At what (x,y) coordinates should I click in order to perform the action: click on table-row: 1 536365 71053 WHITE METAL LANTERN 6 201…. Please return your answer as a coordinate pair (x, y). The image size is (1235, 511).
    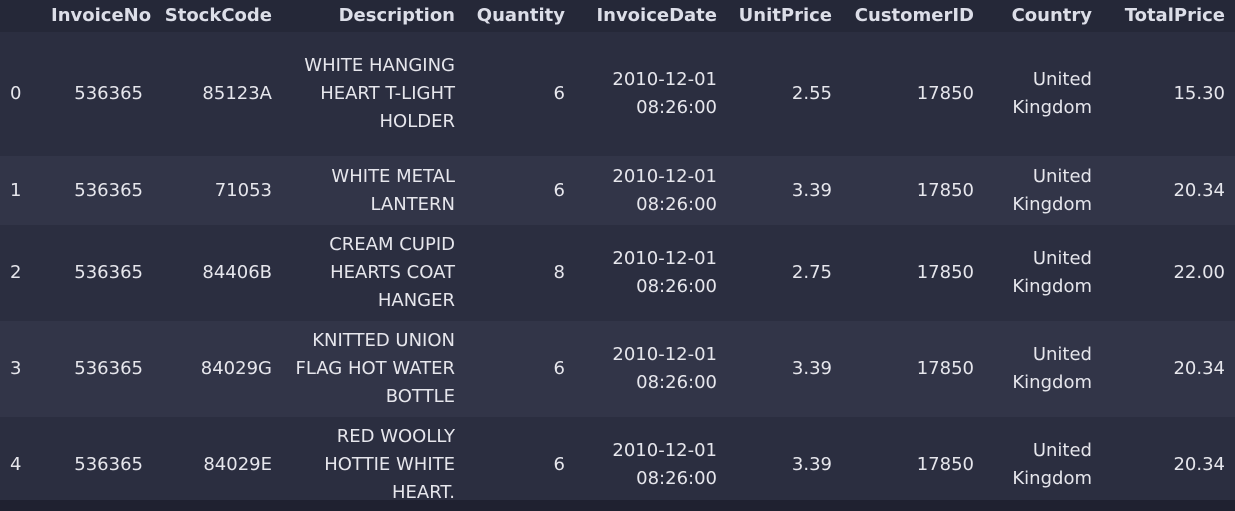
    Looking at the image, I should click on (617, 190).